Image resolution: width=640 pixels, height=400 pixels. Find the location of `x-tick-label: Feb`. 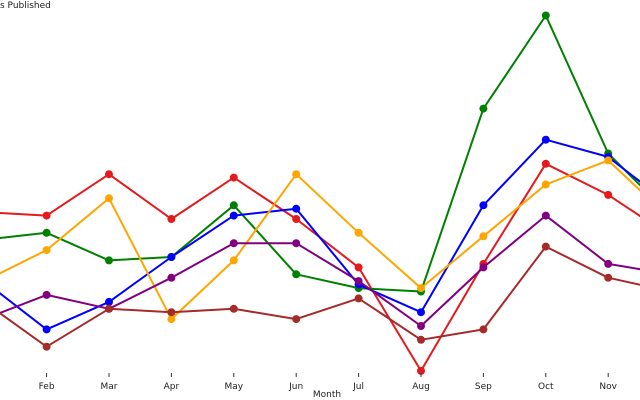

x-tick-label: Feb is located at coordinates (47, 387).